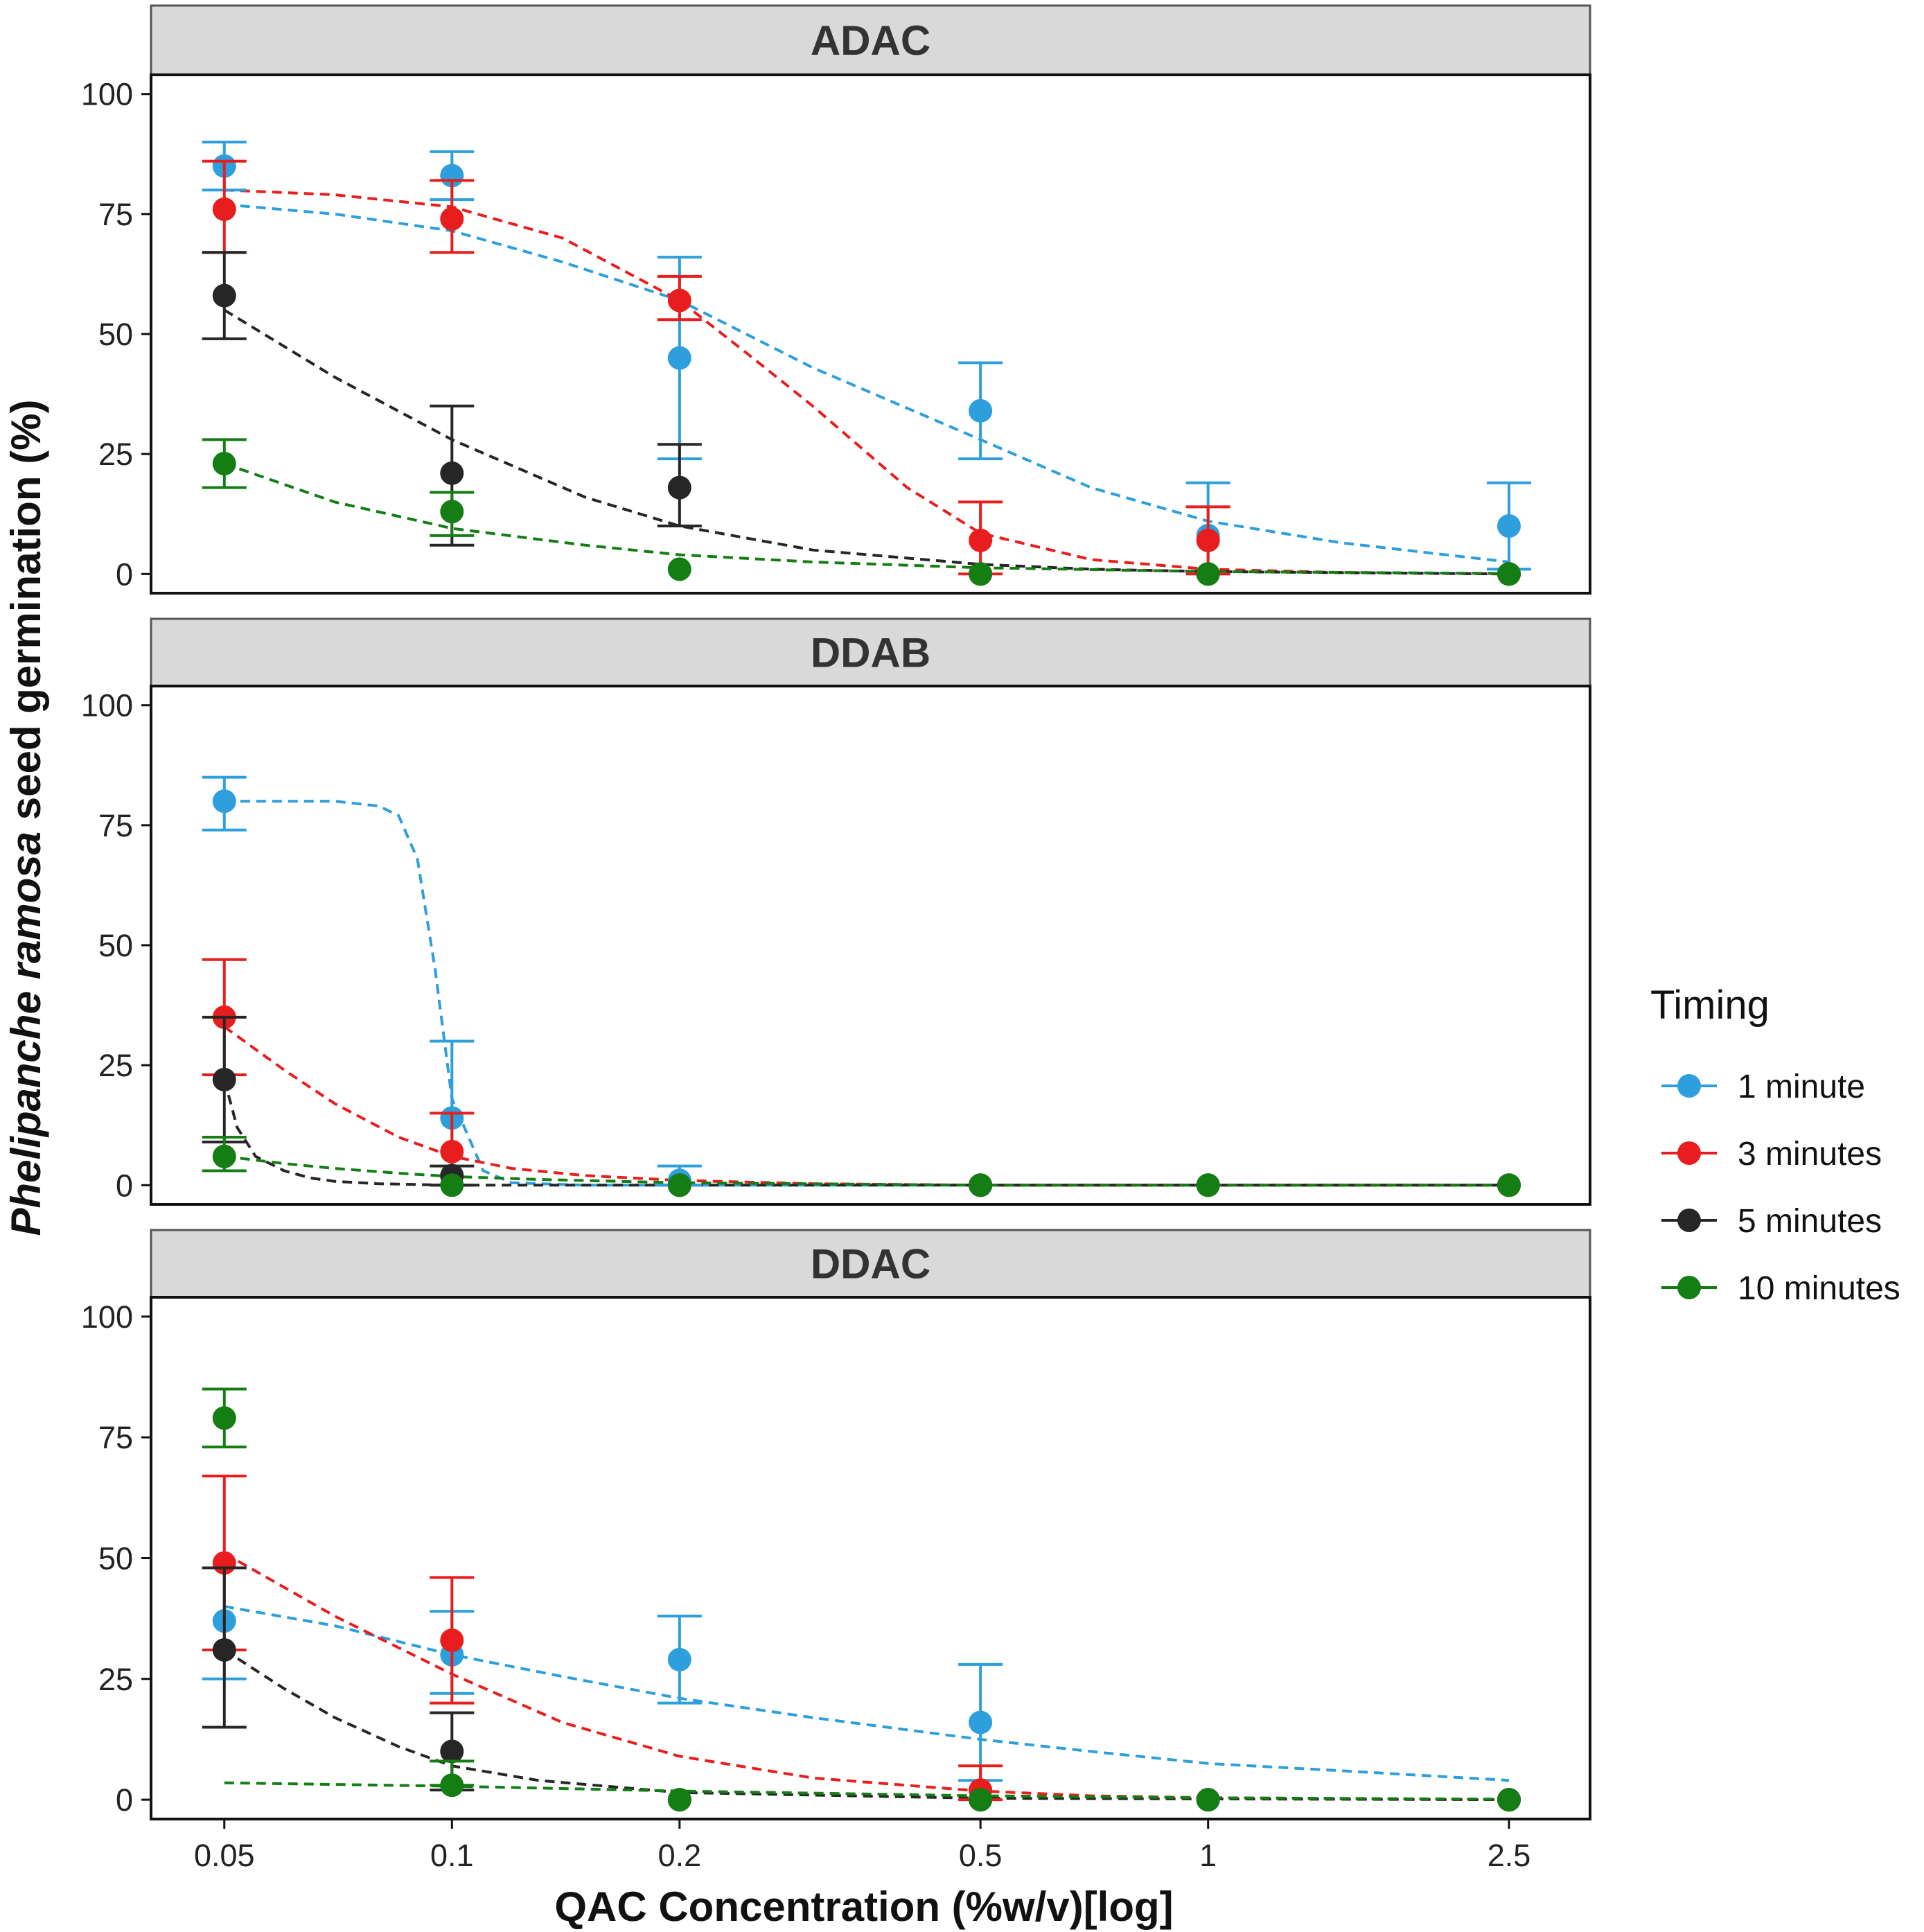 This screenshot has height=1932, width=1924. I want to click on legend-label: 3 minutes, so click(1810, 1155).